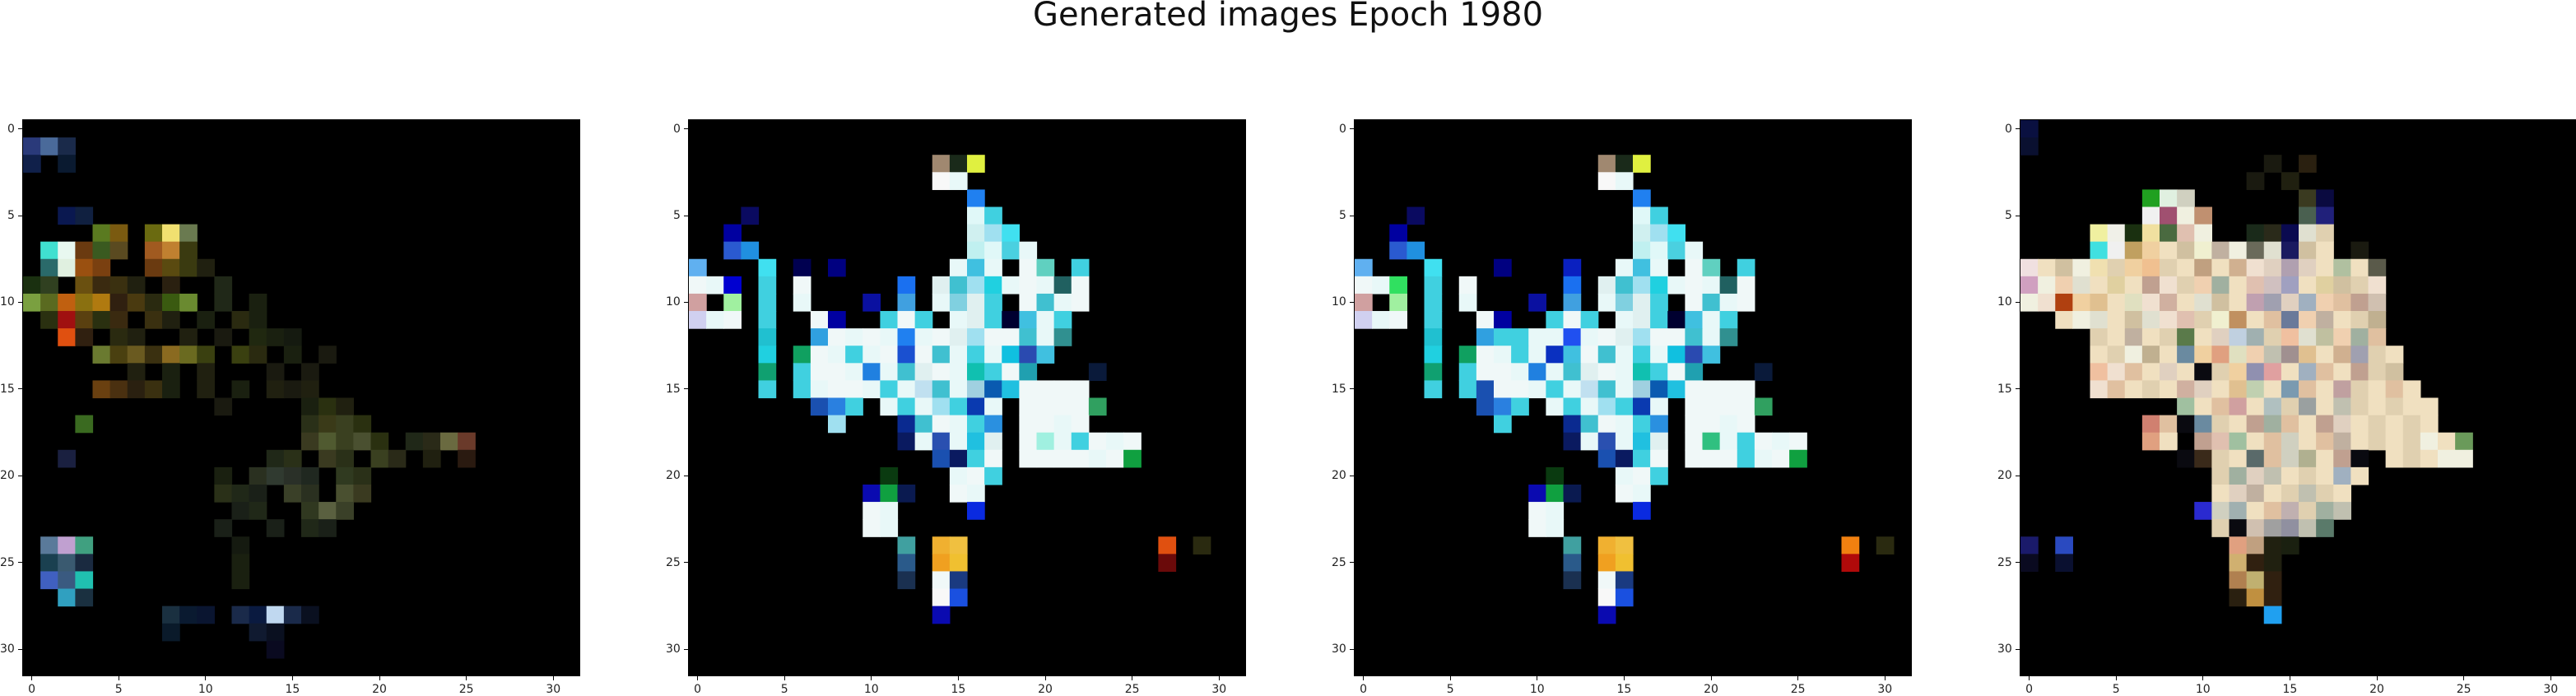 The height and width of the screenshot is (696, 2576). Describe the element at coordinates (292, 689) in the screenshot. I see `x-tick-label: 15` at that location.